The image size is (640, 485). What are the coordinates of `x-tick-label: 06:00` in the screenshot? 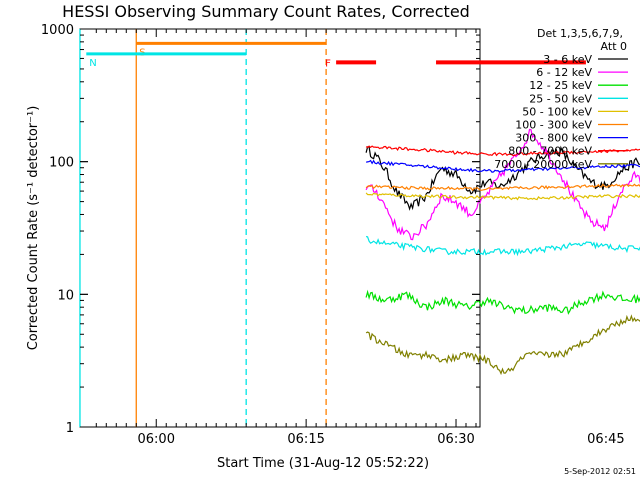 It's located at (156, 439).